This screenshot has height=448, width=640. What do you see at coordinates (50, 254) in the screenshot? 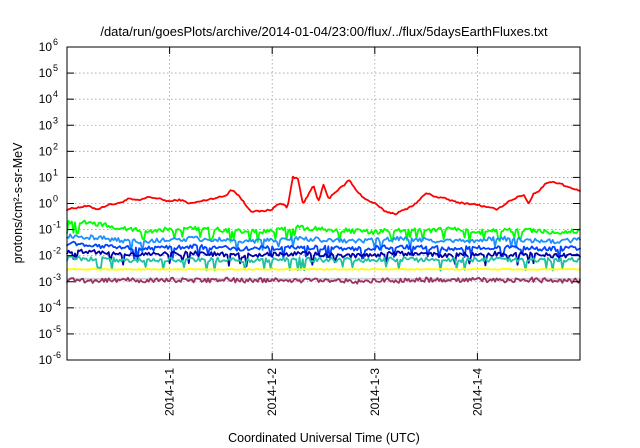
I see `y-tick-label: 10⁻²` at bounding box center [50, 254].